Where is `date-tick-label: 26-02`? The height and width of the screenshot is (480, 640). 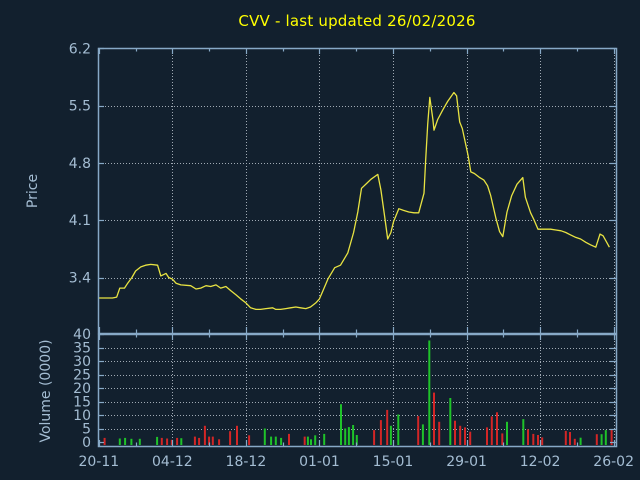 date-tick-label: 26-02 is located at coordinates (613, 462).